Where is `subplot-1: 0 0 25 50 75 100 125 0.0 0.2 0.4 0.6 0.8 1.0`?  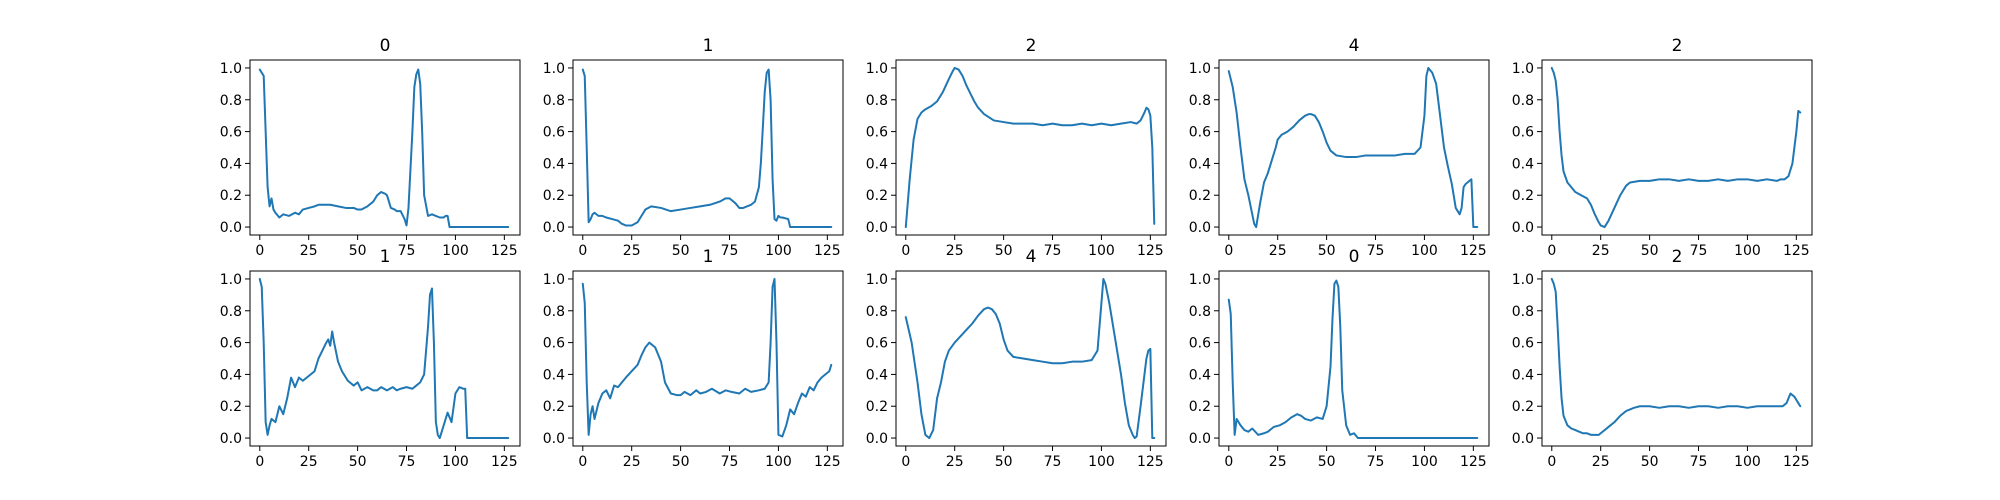
subplot-1: 0 0 25 50 75 100 125 0.0 0.2 0.4 0.6 0.8 1.0 is located at coordinates (370, 147).